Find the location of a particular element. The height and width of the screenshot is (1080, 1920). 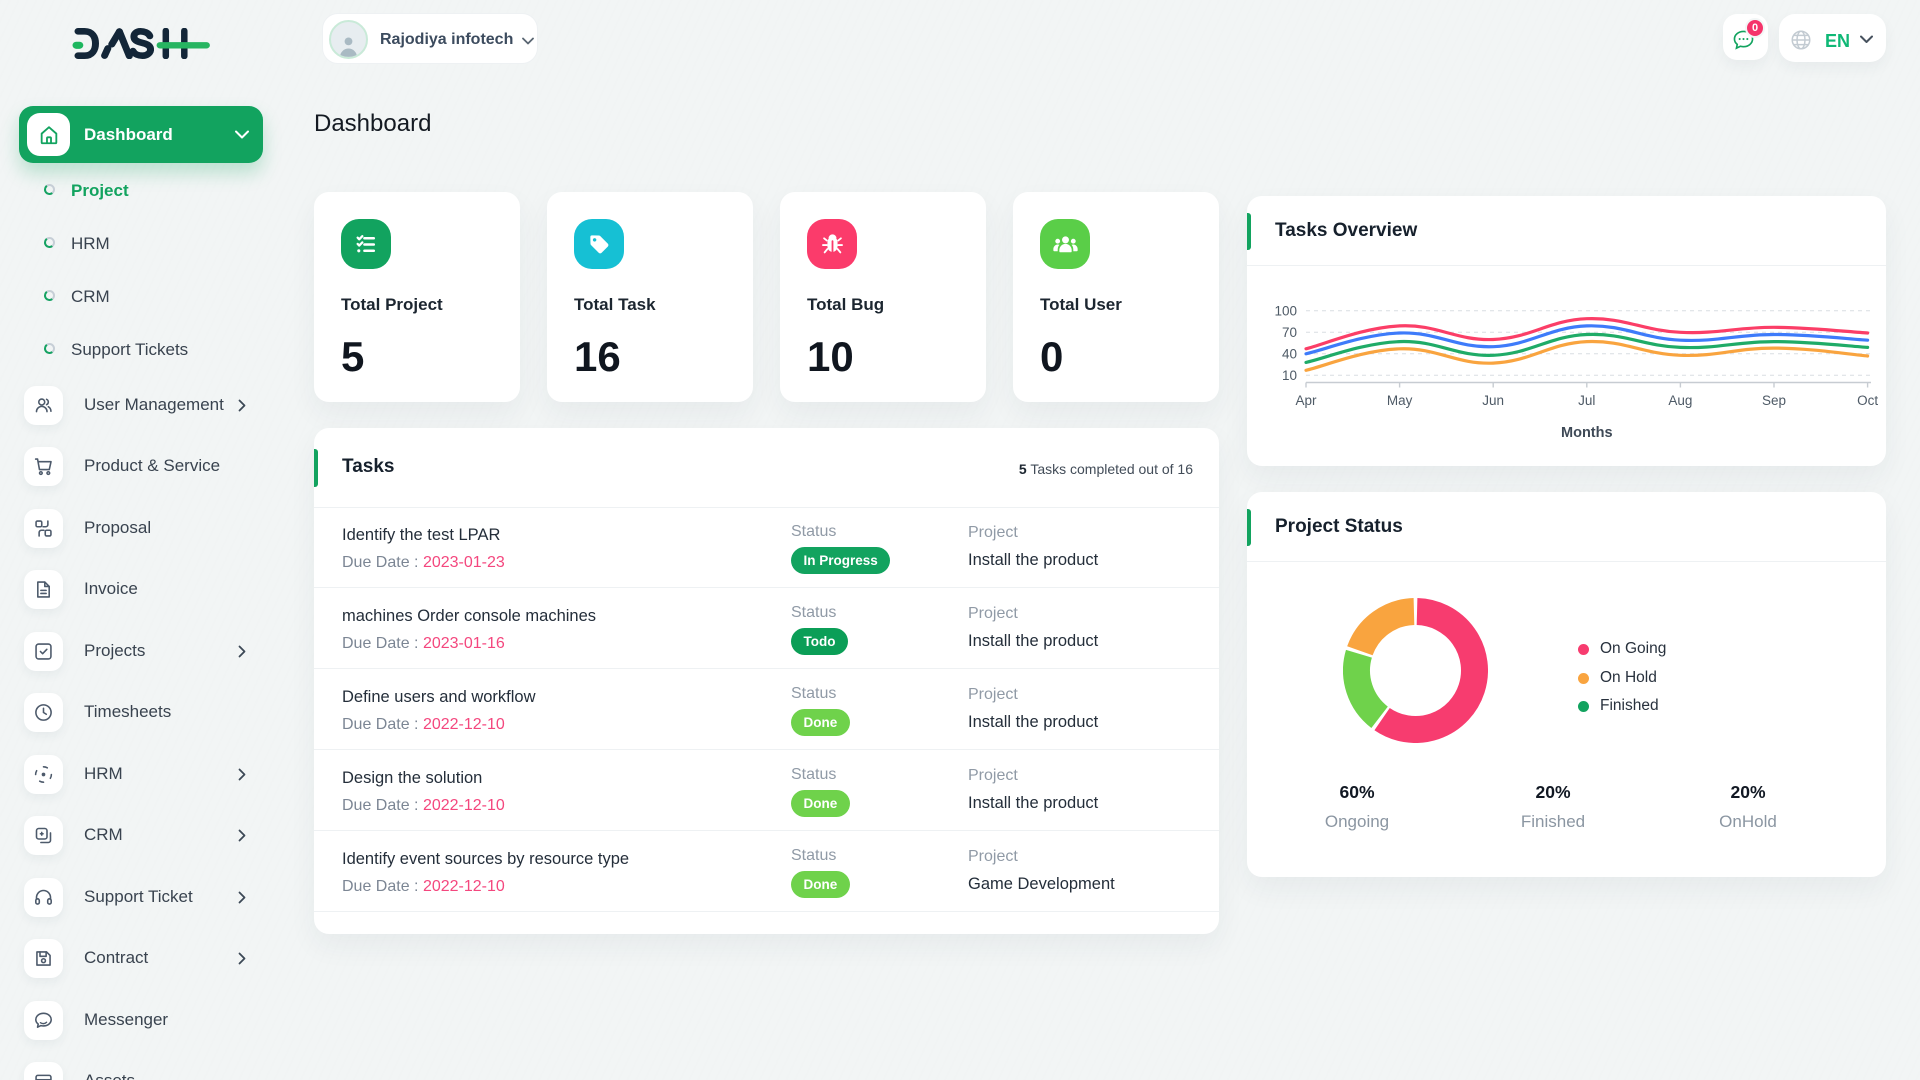

svg-text: Oct is located at coordinates (1867, 400).